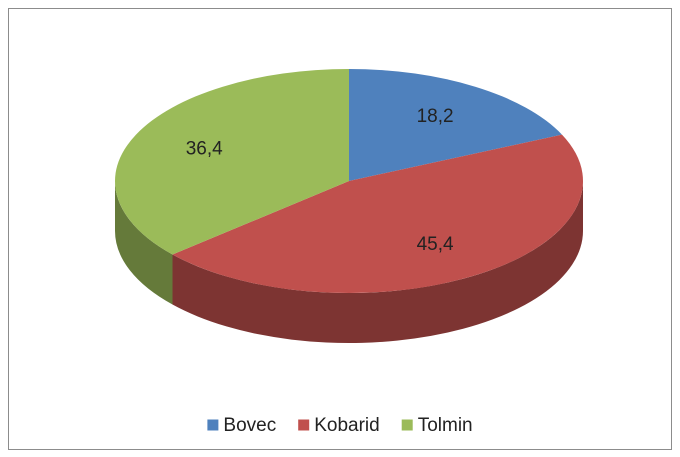  Describe the element at coordinates (249, 425) in the screenshot. I see `legend-label: Bovec` at that location.